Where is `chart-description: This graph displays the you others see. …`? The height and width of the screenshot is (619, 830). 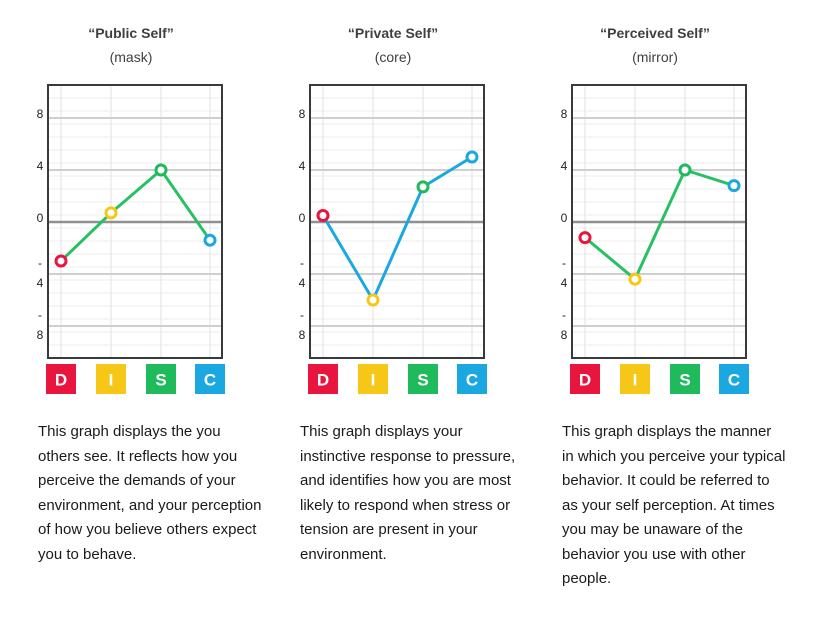
chart-description: This graph displays the you others see. … is located at coordinates (150, 493).